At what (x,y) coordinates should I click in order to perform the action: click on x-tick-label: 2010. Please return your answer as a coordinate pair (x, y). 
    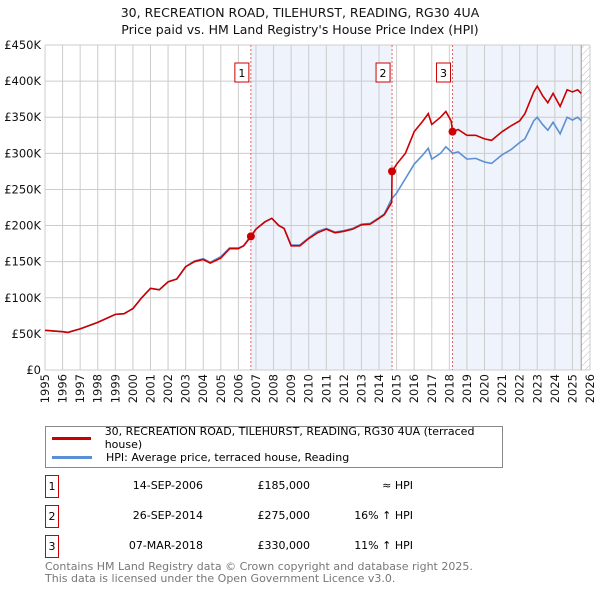
    Looking at the image, I should click on (309, 388).